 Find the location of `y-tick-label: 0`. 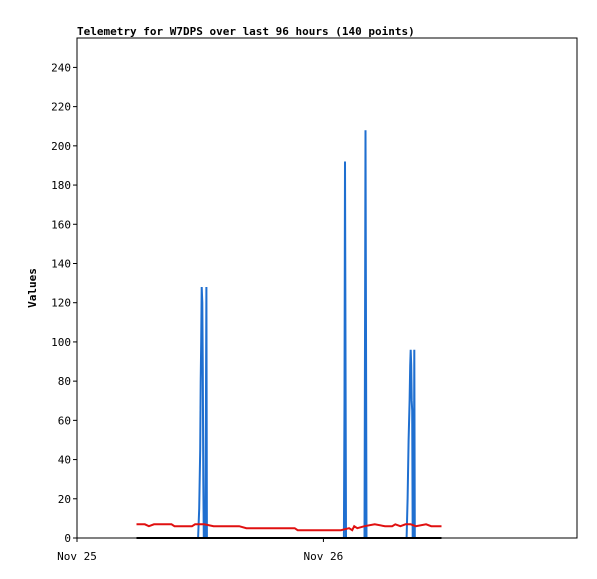

y-tick-label: 0 is located at coordinates (67, 538).